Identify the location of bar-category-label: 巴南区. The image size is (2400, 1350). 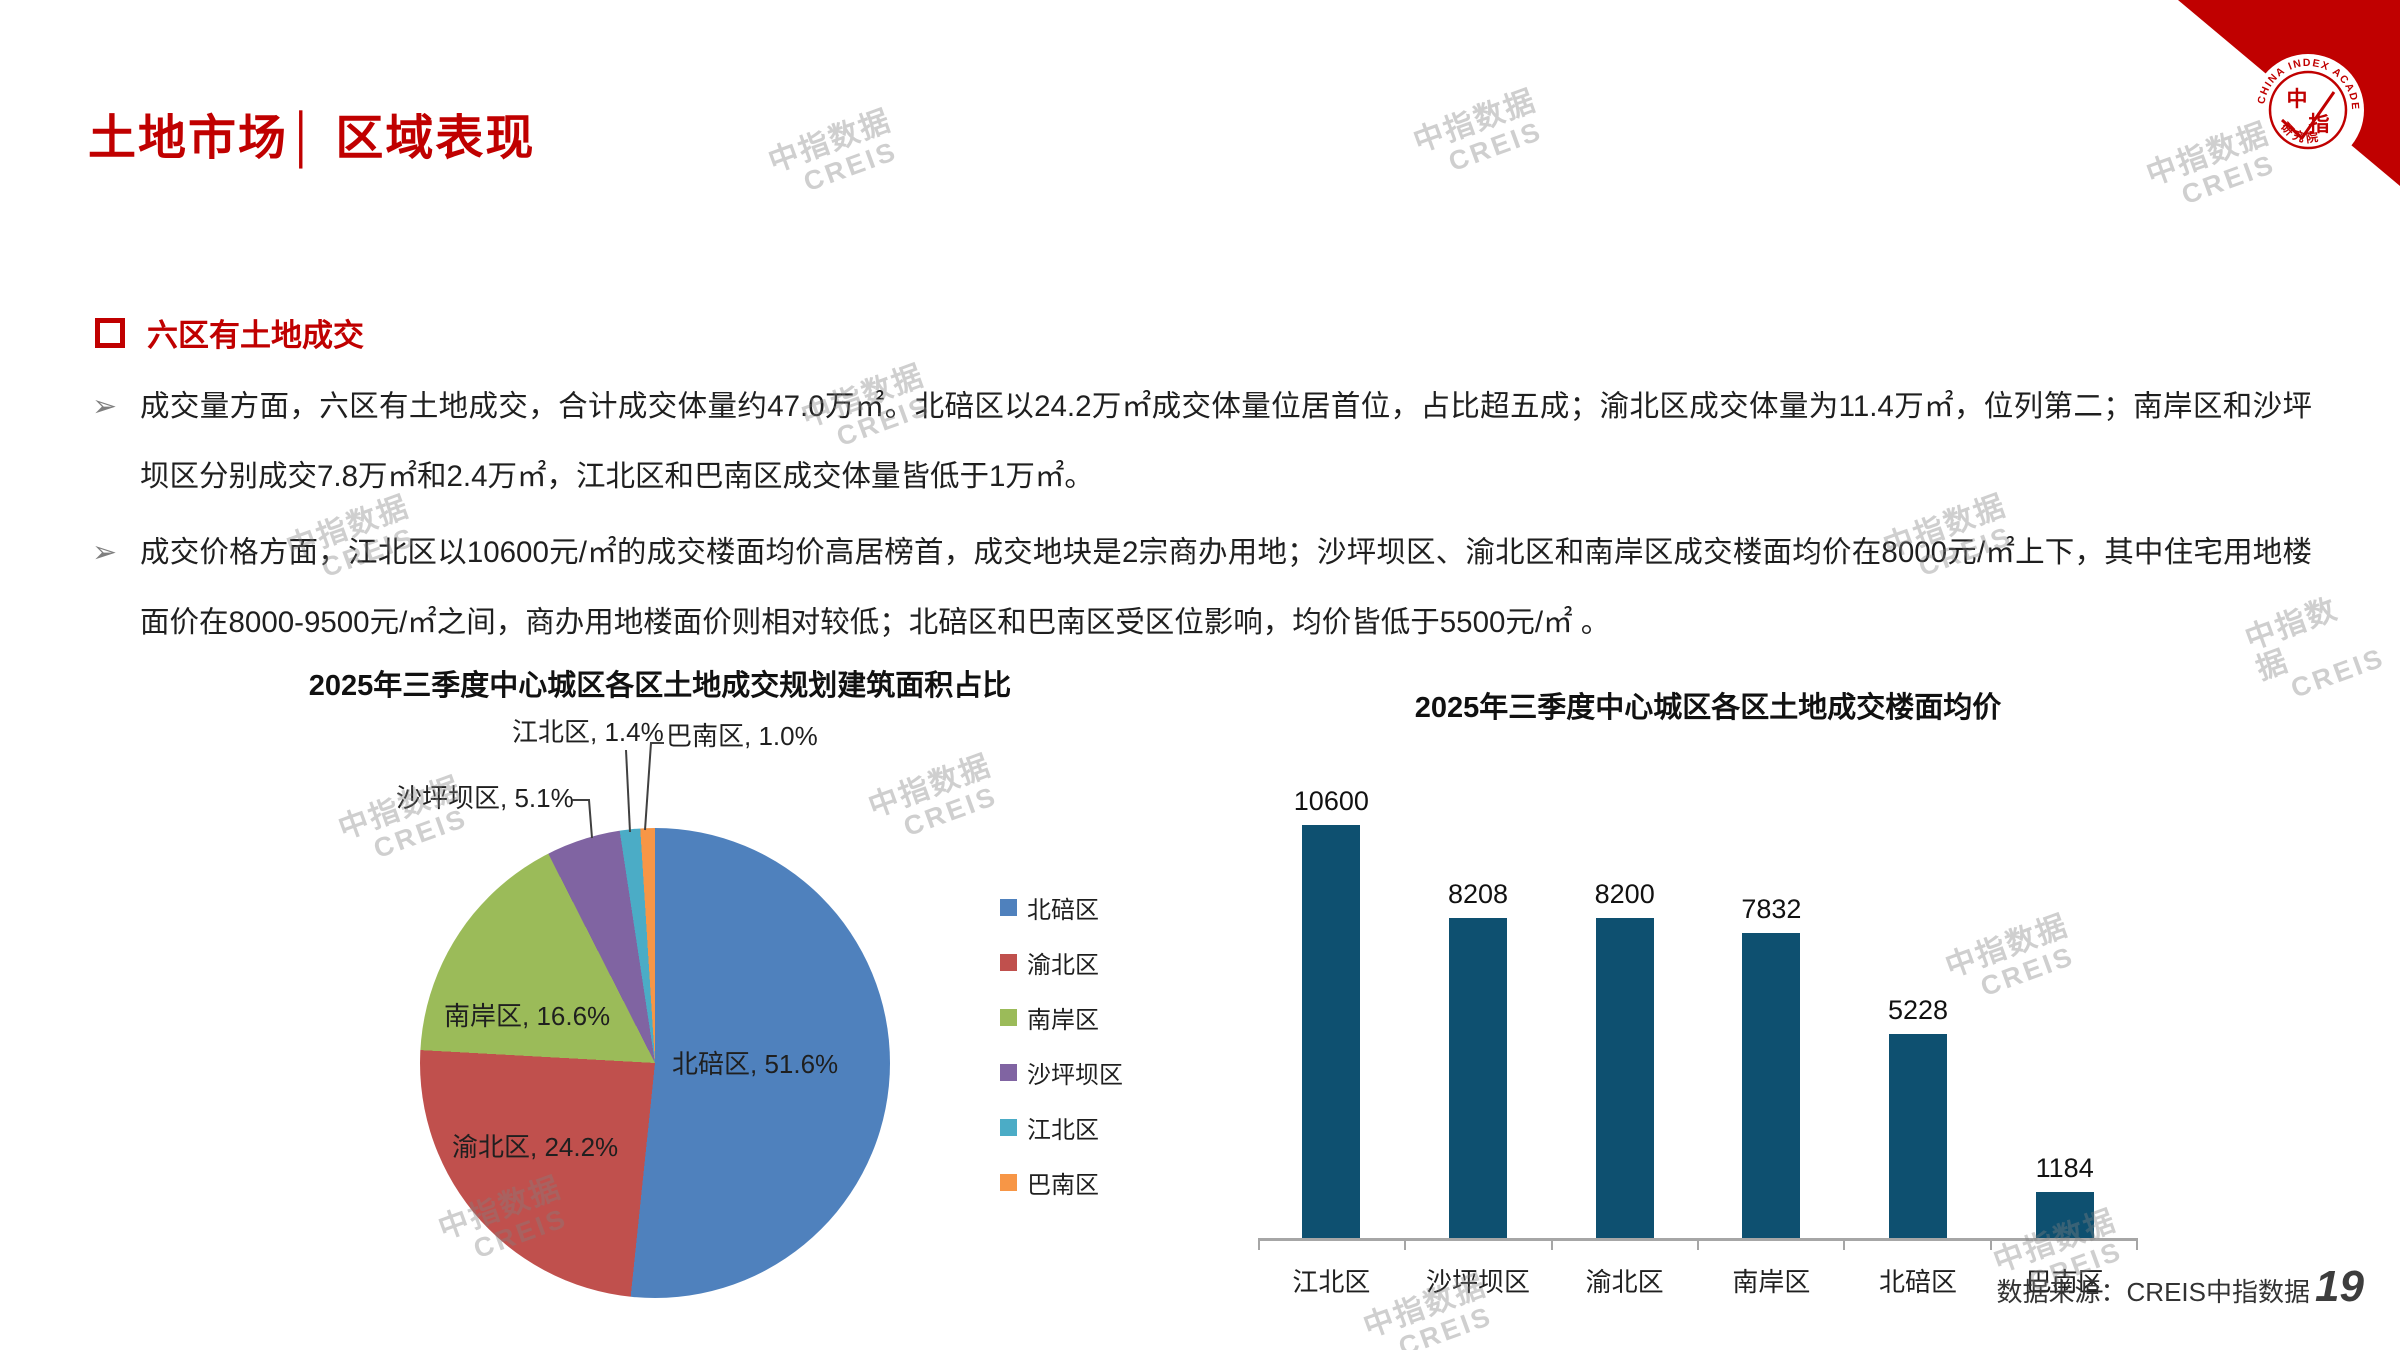
(2064, 1282).